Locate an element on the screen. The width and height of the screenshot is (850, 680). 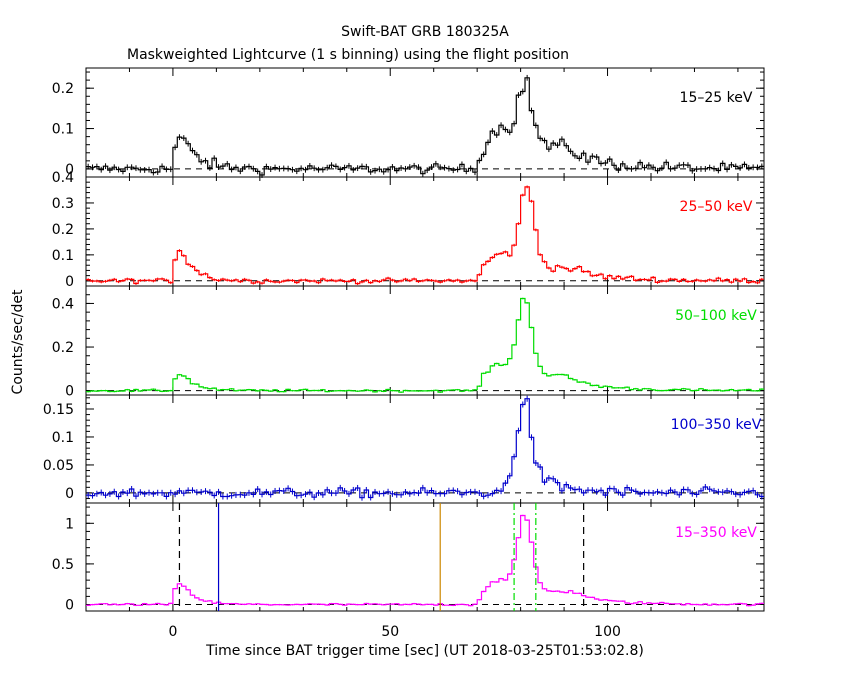
band-label: 50–100 keV is located at coordinates (716, 316).